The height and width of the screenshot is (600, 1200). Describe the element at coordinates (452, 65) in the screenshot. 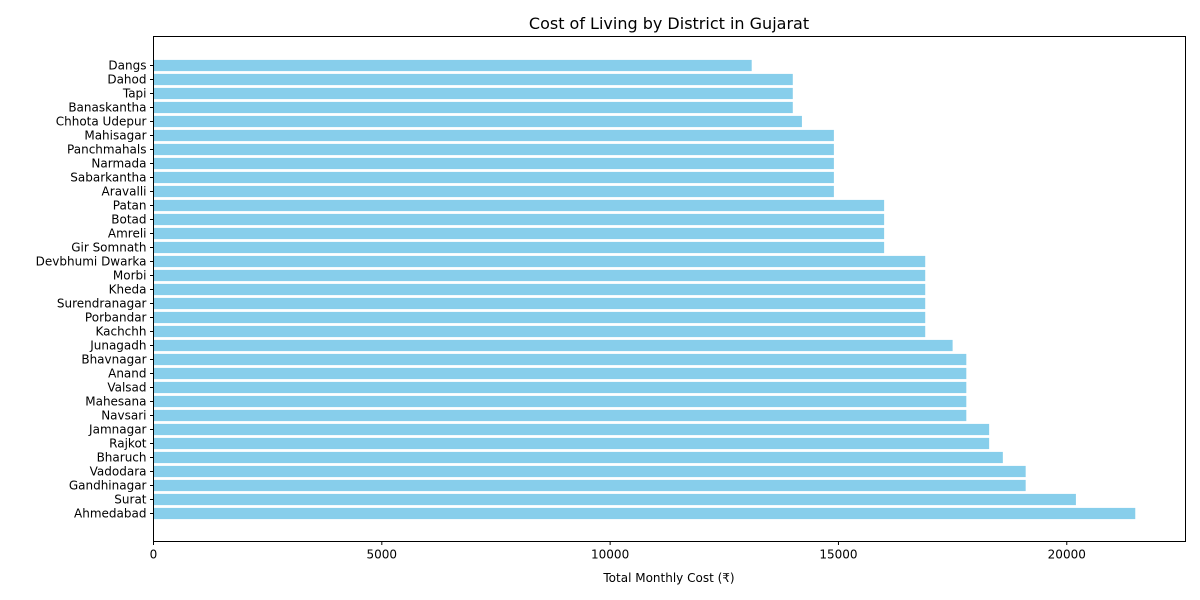

I see `bar-dangs` at that location.